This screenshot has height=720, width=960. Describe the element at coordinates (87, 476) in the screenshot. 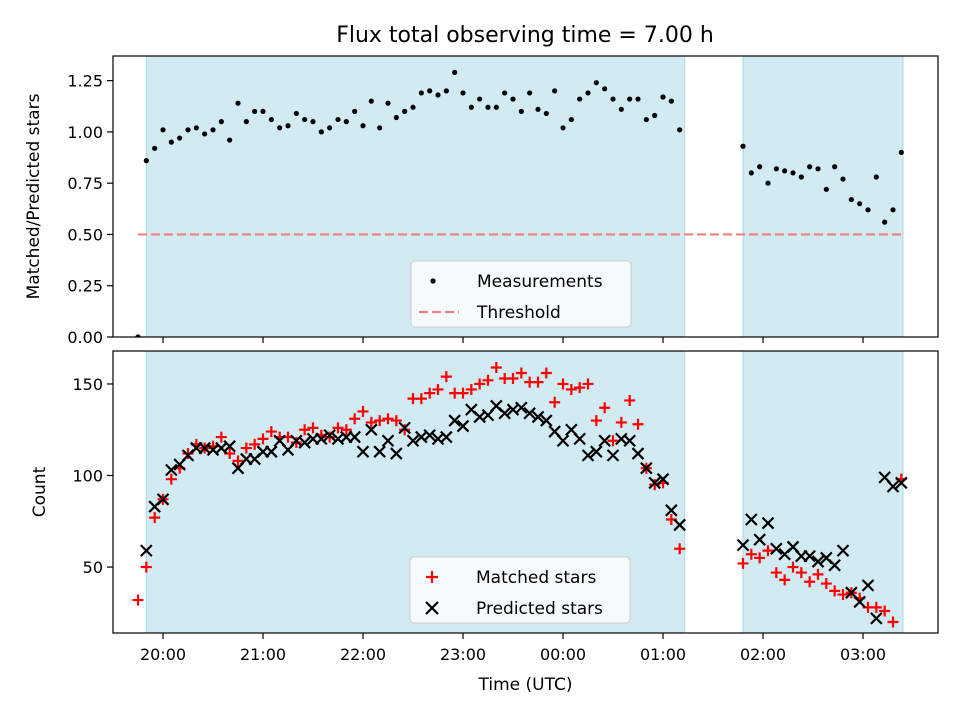

I see `y-tick-label: 100` at that location.